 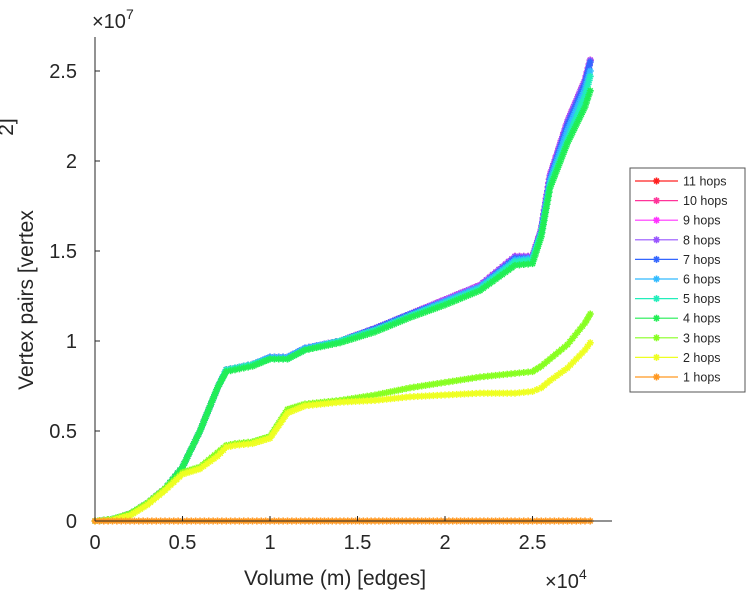 I want to click on legend-label: 9 hops, so click(x=702, y=221).